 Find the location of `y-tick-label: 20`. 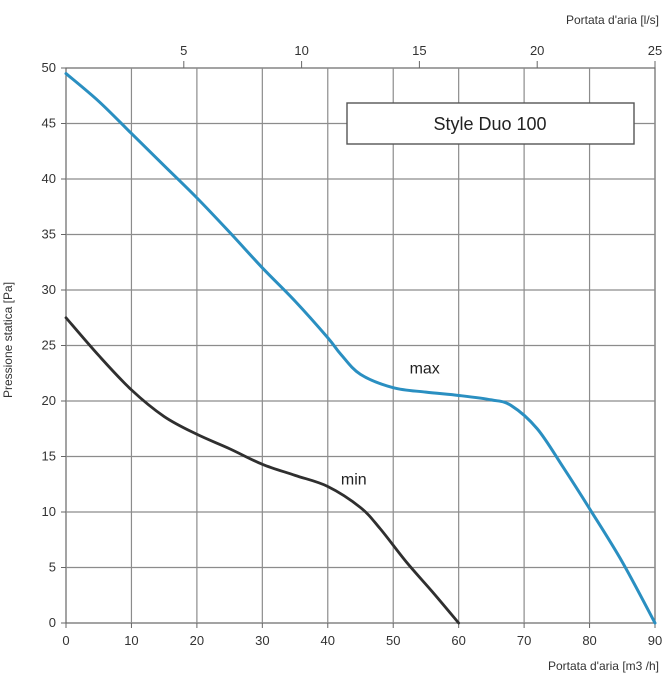

y-tick-label: 20 is located at coordinates (49, 400).